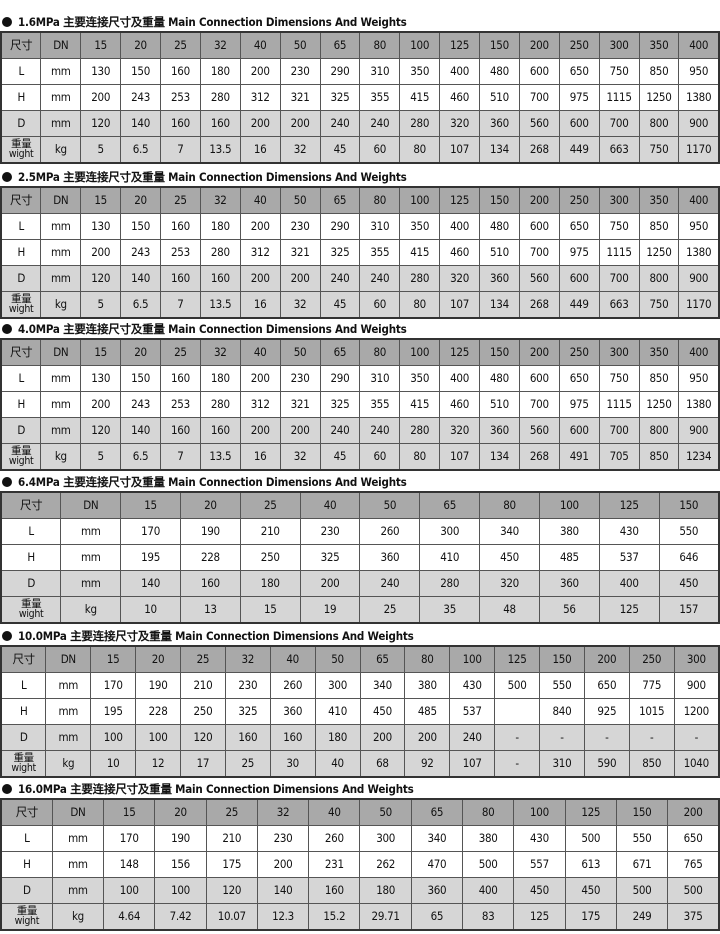 The height and width of the screenshot is (934, 720). I want to click on value-cell: 312, so click(260, 404).